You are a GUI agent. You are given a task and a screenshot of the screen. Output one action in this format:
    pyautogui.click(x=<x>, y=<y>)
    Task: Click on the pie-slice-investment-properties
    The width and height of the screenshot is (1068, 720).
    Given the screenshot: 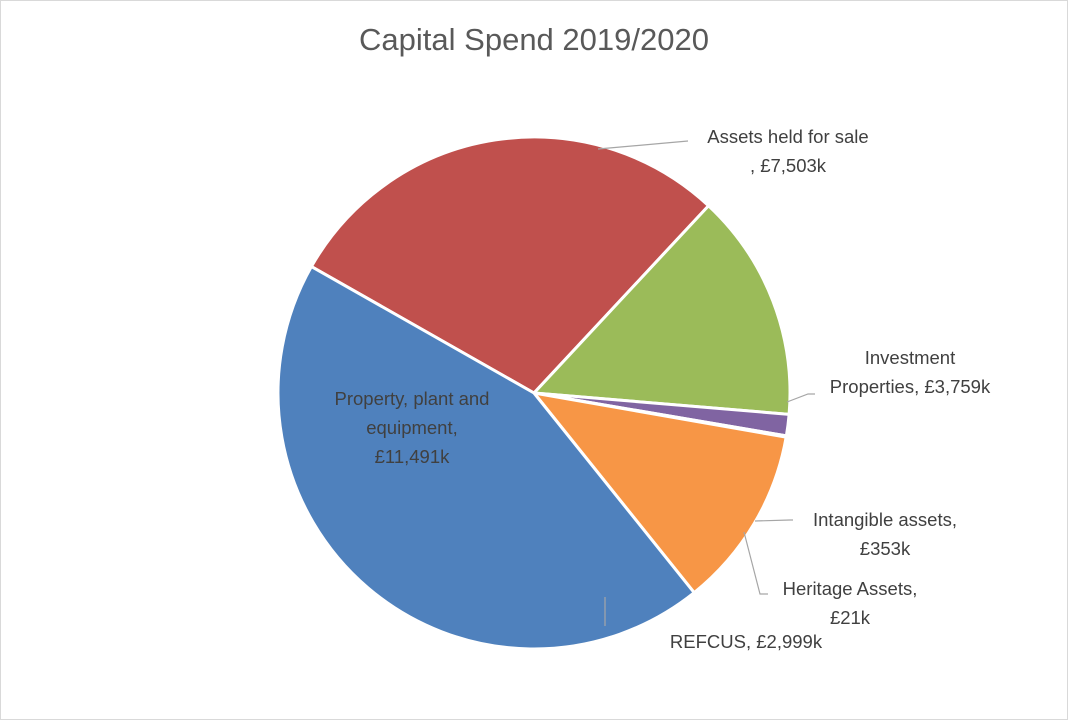 What is the action you would take?
    pyautogui.click(x=662, y=310)
    